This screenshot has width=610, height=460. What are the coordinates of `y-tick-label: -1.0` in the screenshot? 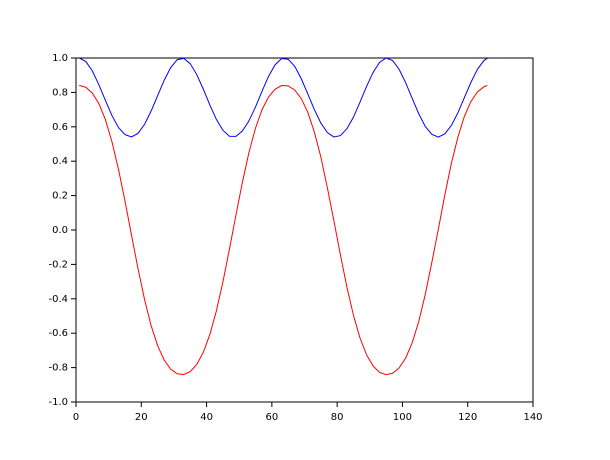 It's located at (58, 402).